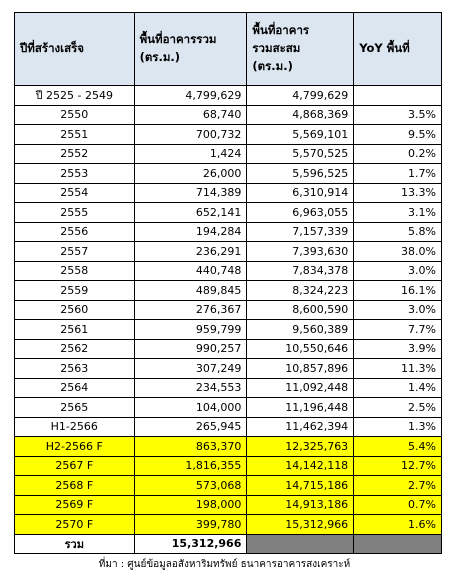  I want to click on table-cell: 8,600,590, so click(300, 309).